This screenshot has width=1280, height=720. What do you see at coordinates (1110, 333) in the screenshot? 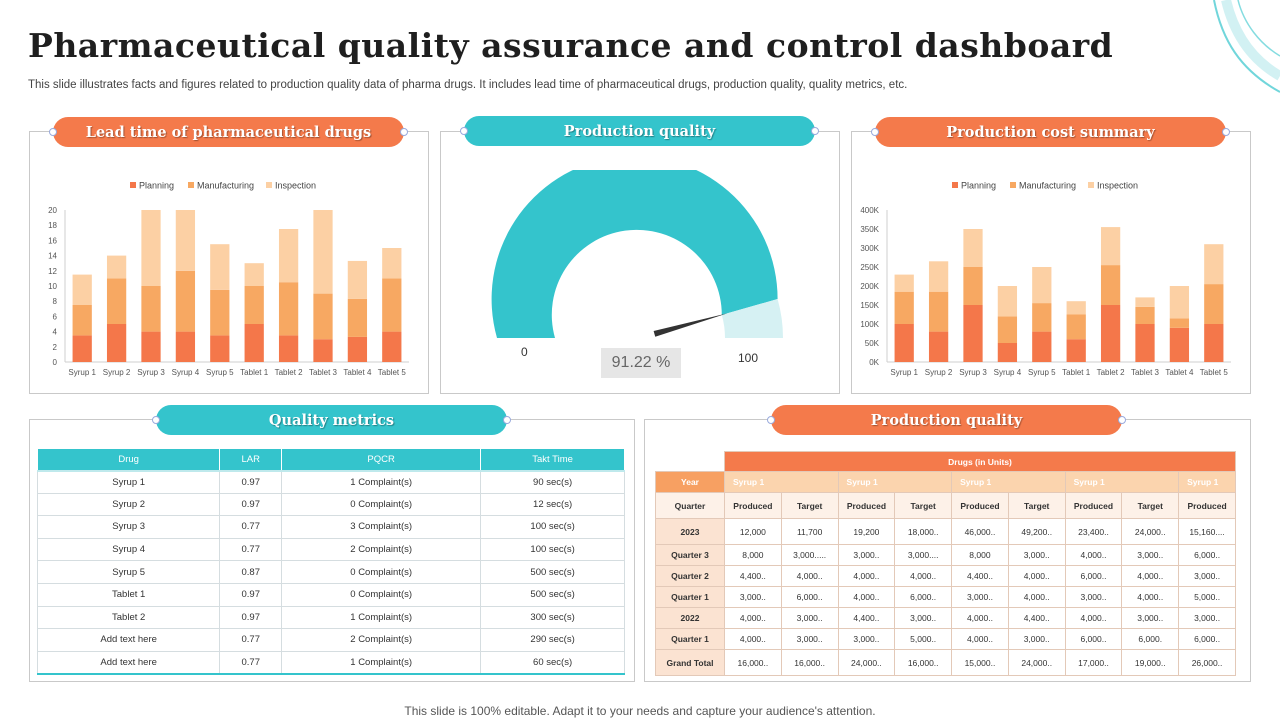
I see `cost-bar-tablet-2-planning` at bounding box center [1110, 333].